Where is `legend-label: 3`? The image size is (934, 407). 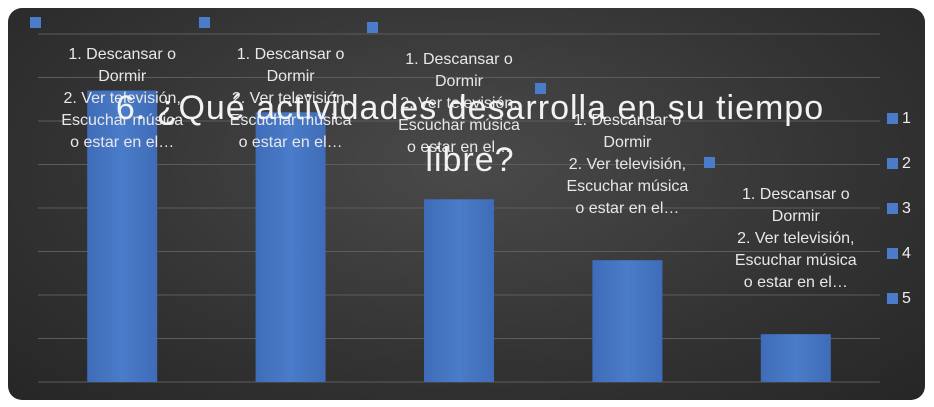 legend-label: 3 is located at coordinates (906, 208).